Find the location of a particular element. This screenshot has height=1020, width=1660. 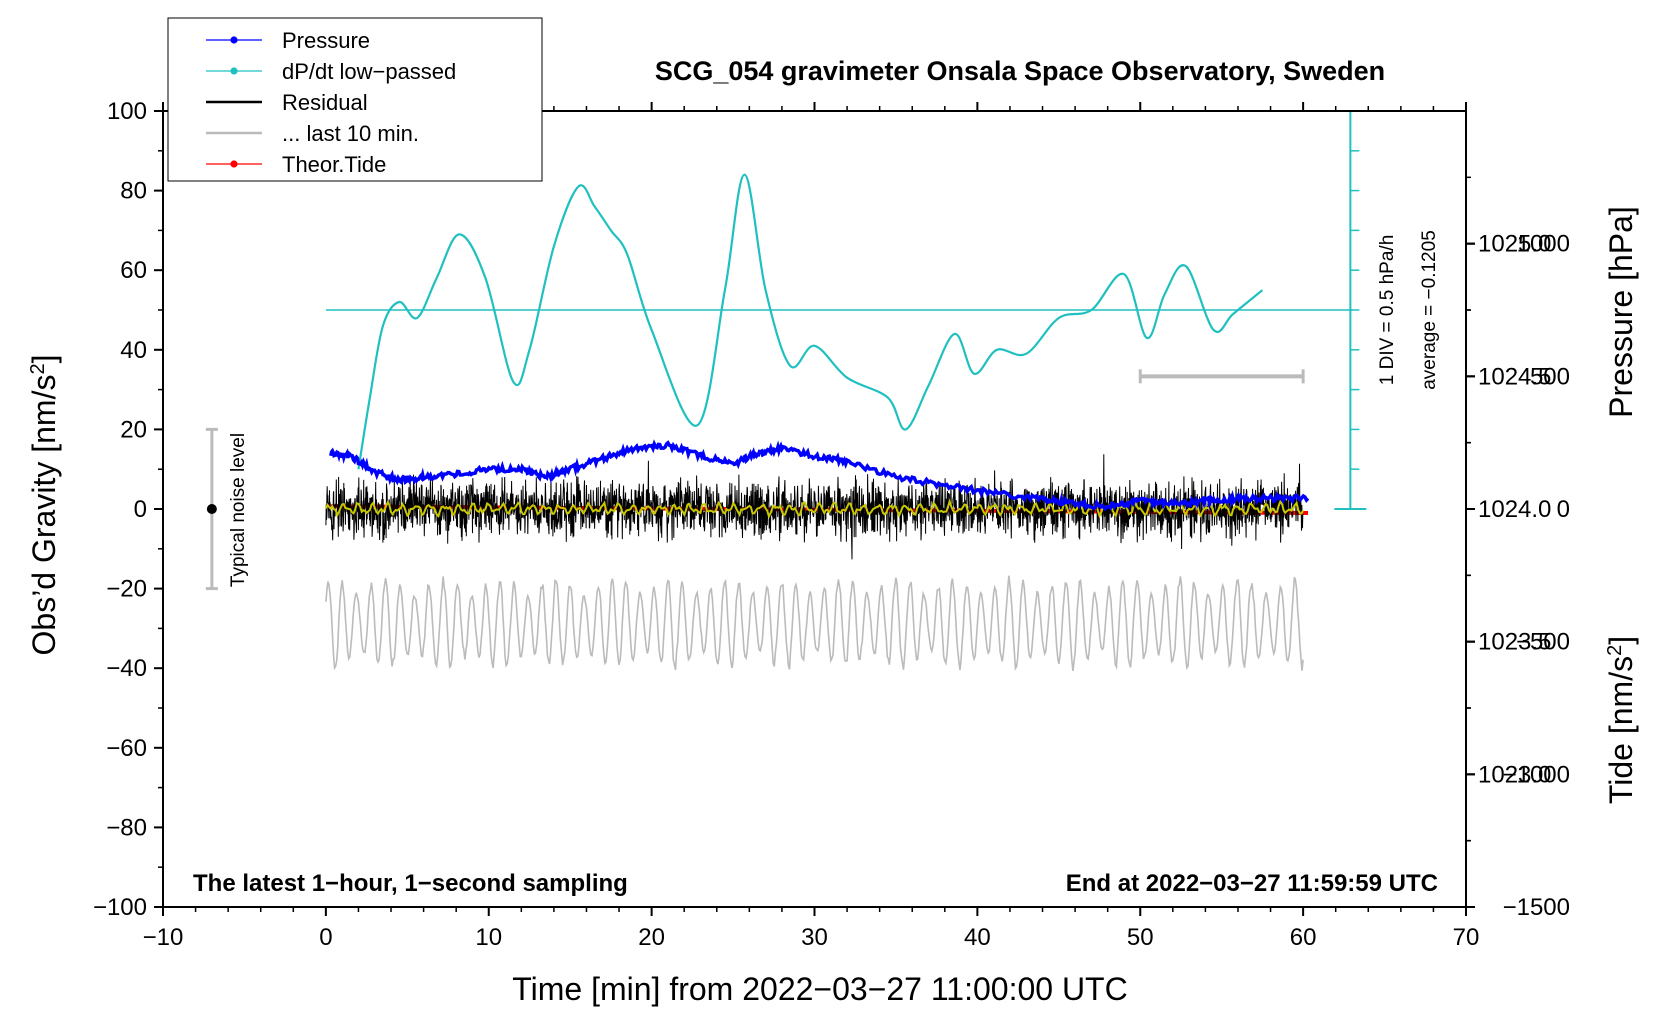

x-tick-label: 0 is located at coordinates (325, 937).